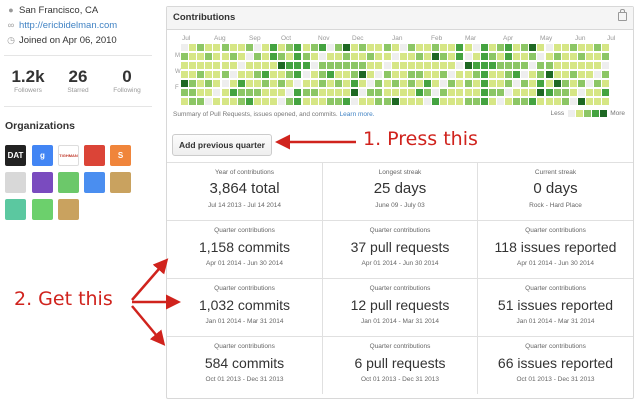 The height and width of the screenshot is (400, 640). What do you see at coordinates (68, 25) in the screenshot?
I see `website-link: http://ericbidelman.com` at bounding box center [68, 25].